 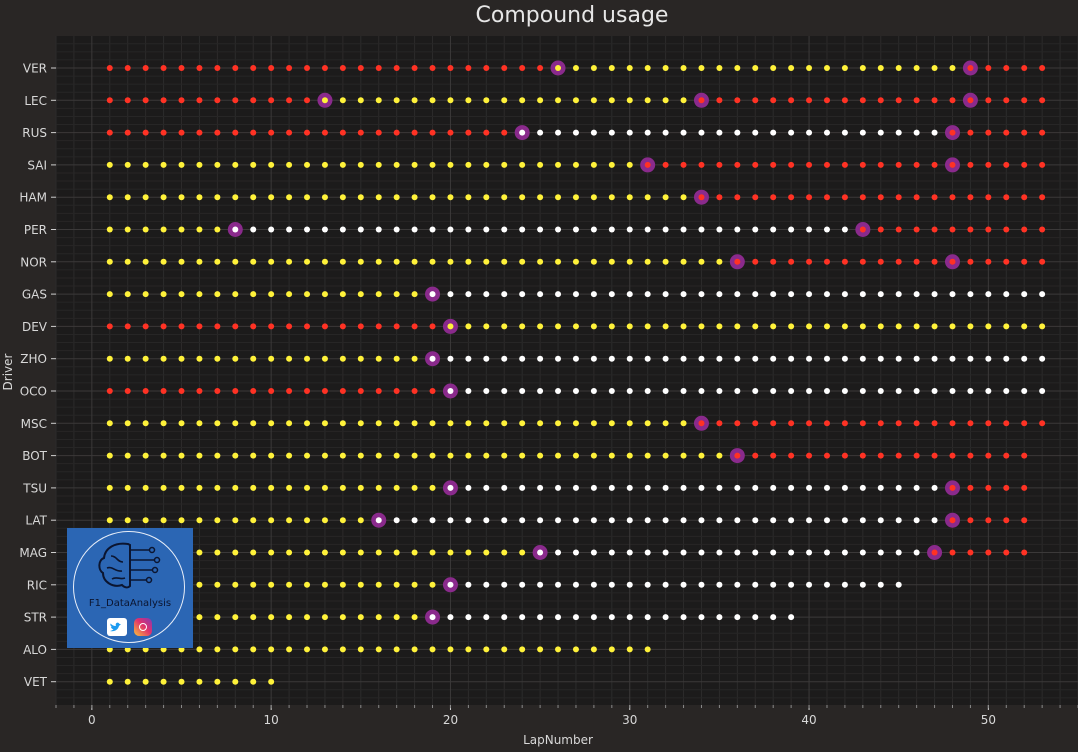 I want to click on y-tick-label-ver: VER, so click(x=35, y=69).